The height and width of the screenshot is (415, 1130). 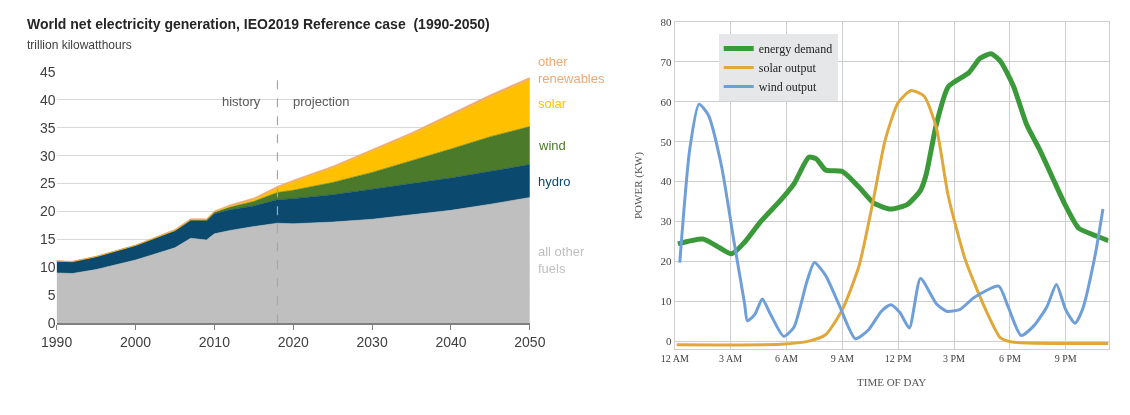 What do you see at coordinates (666, 61) in the screenshot?
I see `y-tick-label: 70` at bounding box center [666, 61].